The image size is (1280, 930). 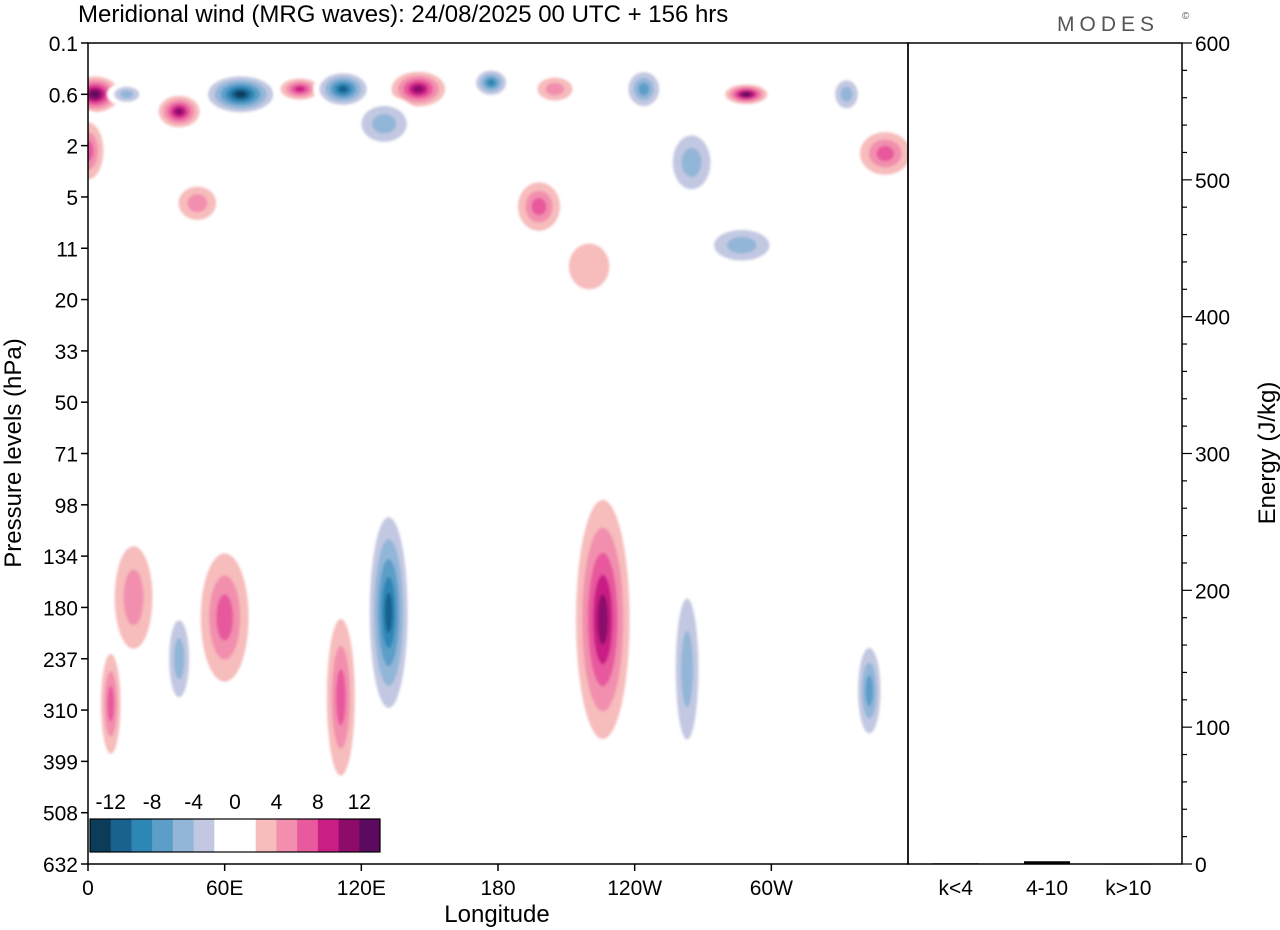 What do you see at coordinates (497, 888) in the screenshot?
I see `x-tick-label: 180` at bounding box center [497, 888].